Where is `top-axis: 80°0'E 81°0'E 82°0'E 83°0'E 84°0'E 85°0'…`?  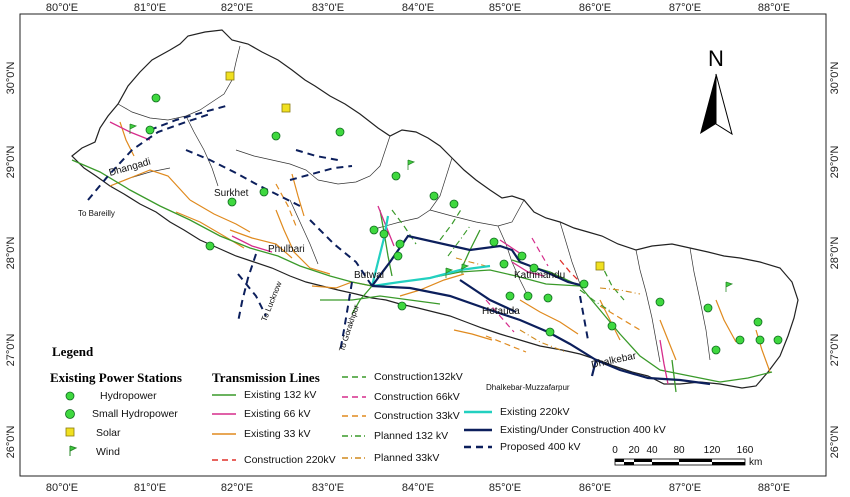 top-axis: 80°0'E 81°0'E 82°0'E 83°0'E 84°0'E 85°0'… is located at coordinates (418, 8).